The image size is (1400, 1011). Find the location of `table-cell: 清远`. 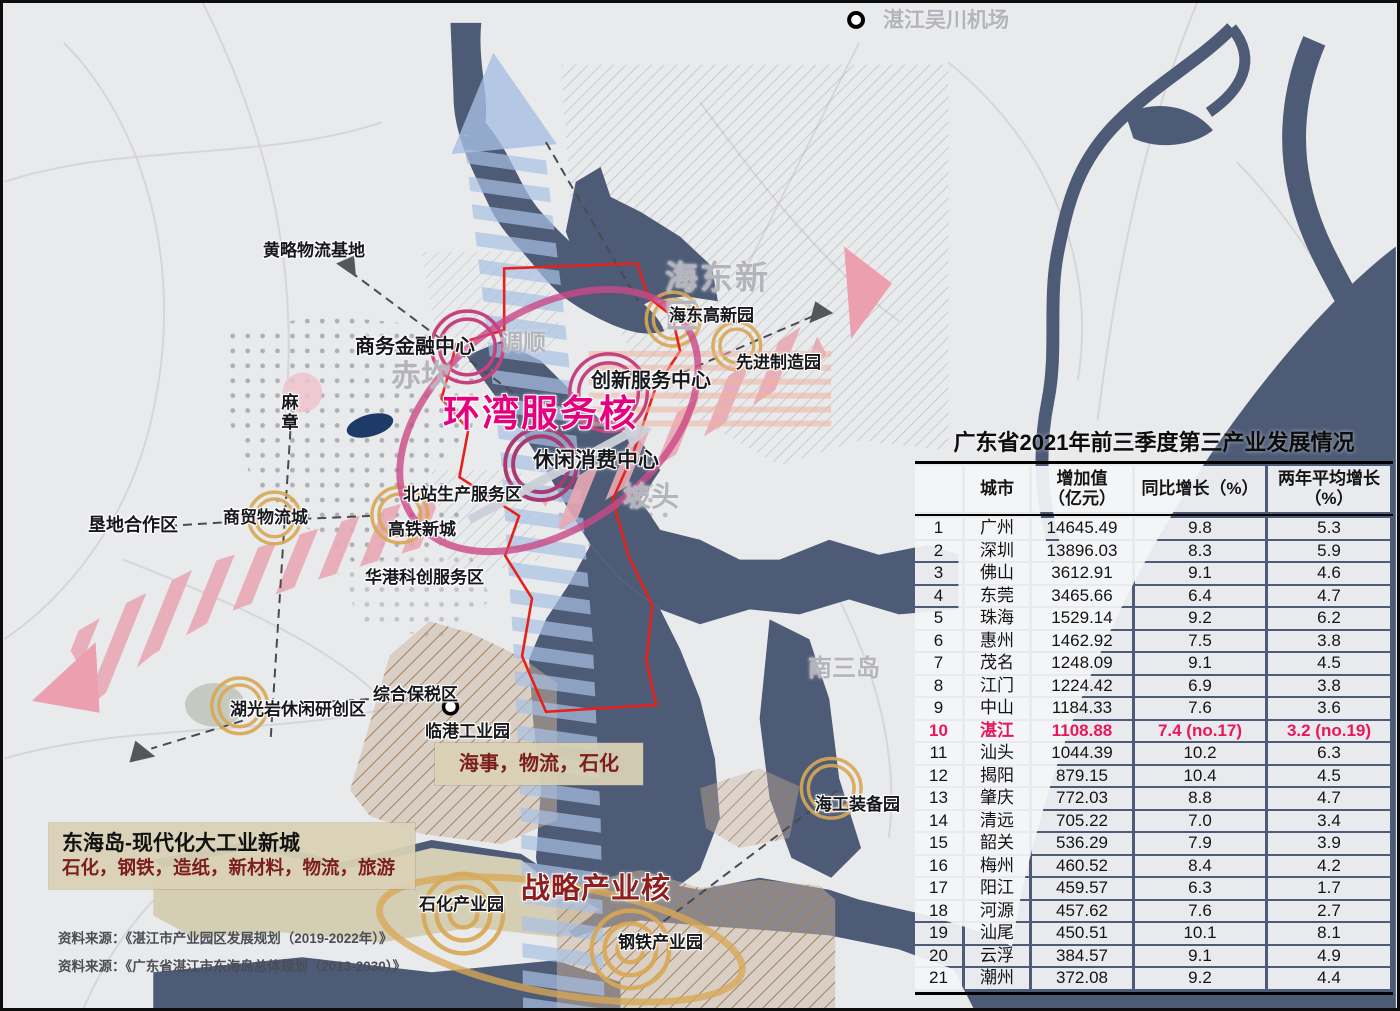

table-cell: 清远 is located at coordinates (997, 820).